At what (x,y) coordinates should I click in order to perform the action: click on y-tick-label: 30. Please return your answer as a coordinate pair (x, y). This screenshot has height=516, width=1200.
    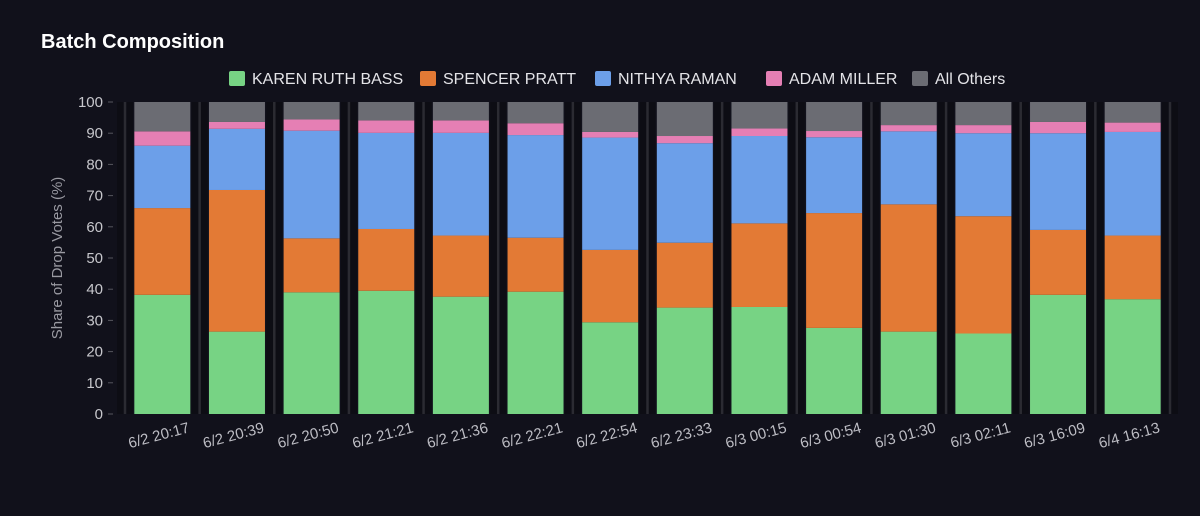
    Looking at the image, I should click on (94, 320).